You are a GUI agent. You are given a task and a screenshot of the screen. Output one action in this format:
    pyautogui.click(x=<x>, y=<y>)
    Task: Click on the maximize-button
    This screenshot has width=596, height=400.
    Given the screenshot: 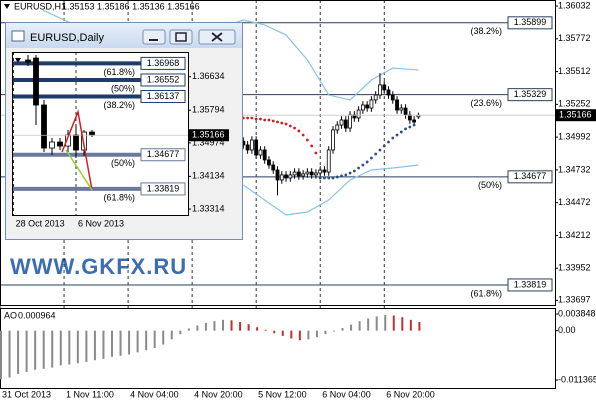 What is the action you would take?
    pyautogui.click(x=181, y=37)
    